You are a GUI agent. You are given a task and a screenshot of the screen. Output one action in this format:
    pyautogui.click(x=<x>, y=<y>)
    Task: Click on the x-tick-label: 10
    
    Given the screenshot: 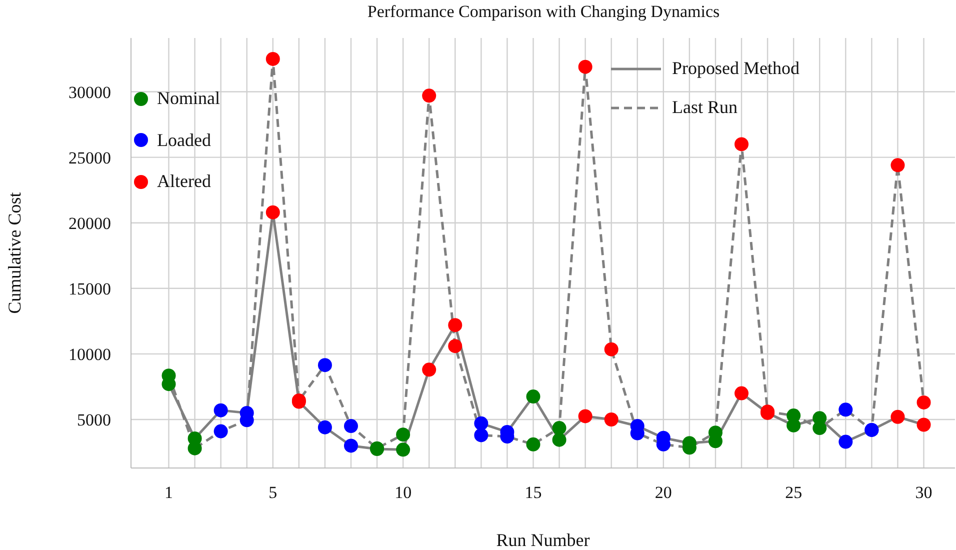 What is the action you would take?
    pyautogui.click(x=403, y=492)
    